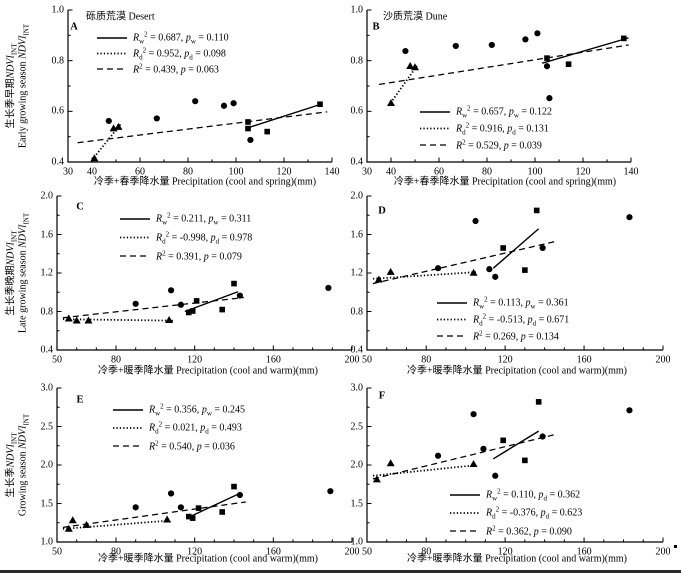  What do you see at coordinates (197, 410) in the screenshot?
I see `legend-entry-E-solid: Rw2 = 0.356, pw = 0.245` at bounding box center [197, 410].